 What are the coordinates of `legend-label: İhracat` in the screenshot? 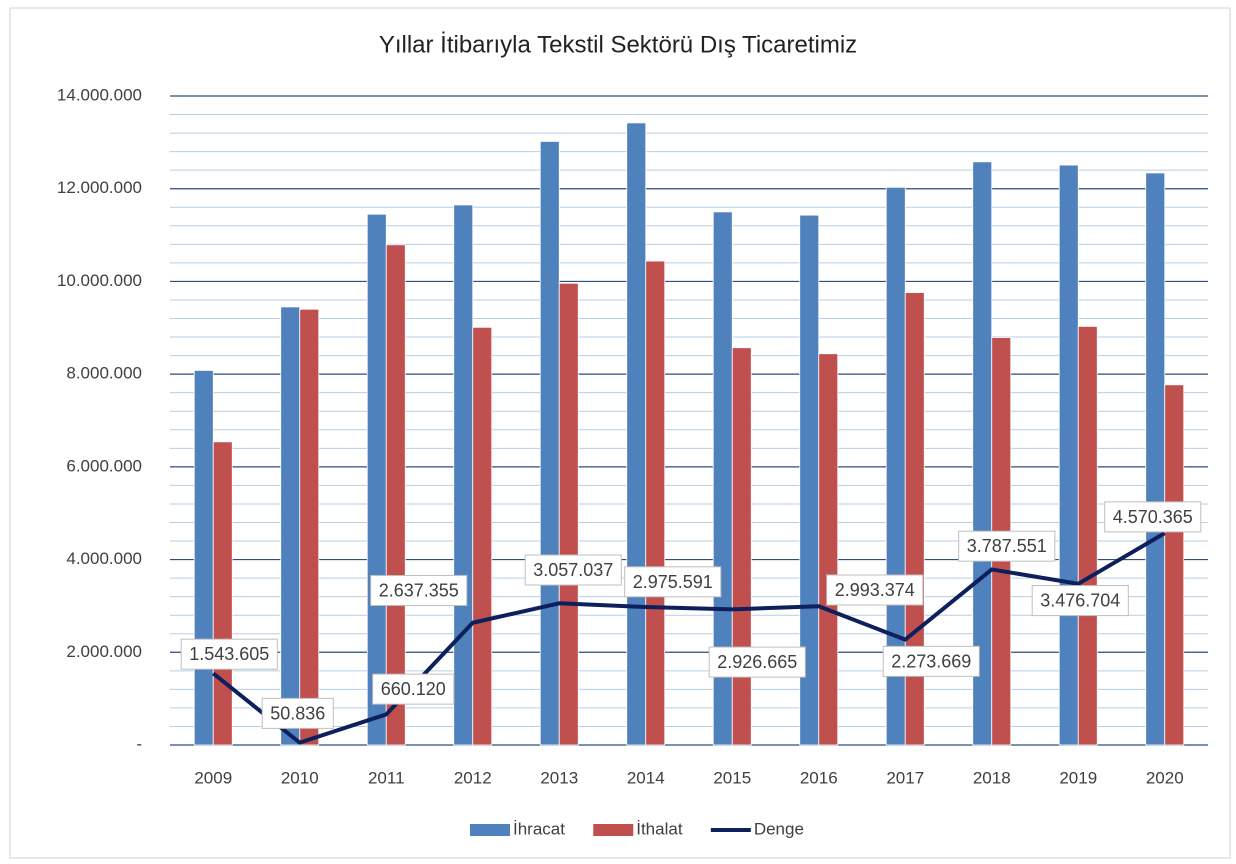 It's located at (539, 828).